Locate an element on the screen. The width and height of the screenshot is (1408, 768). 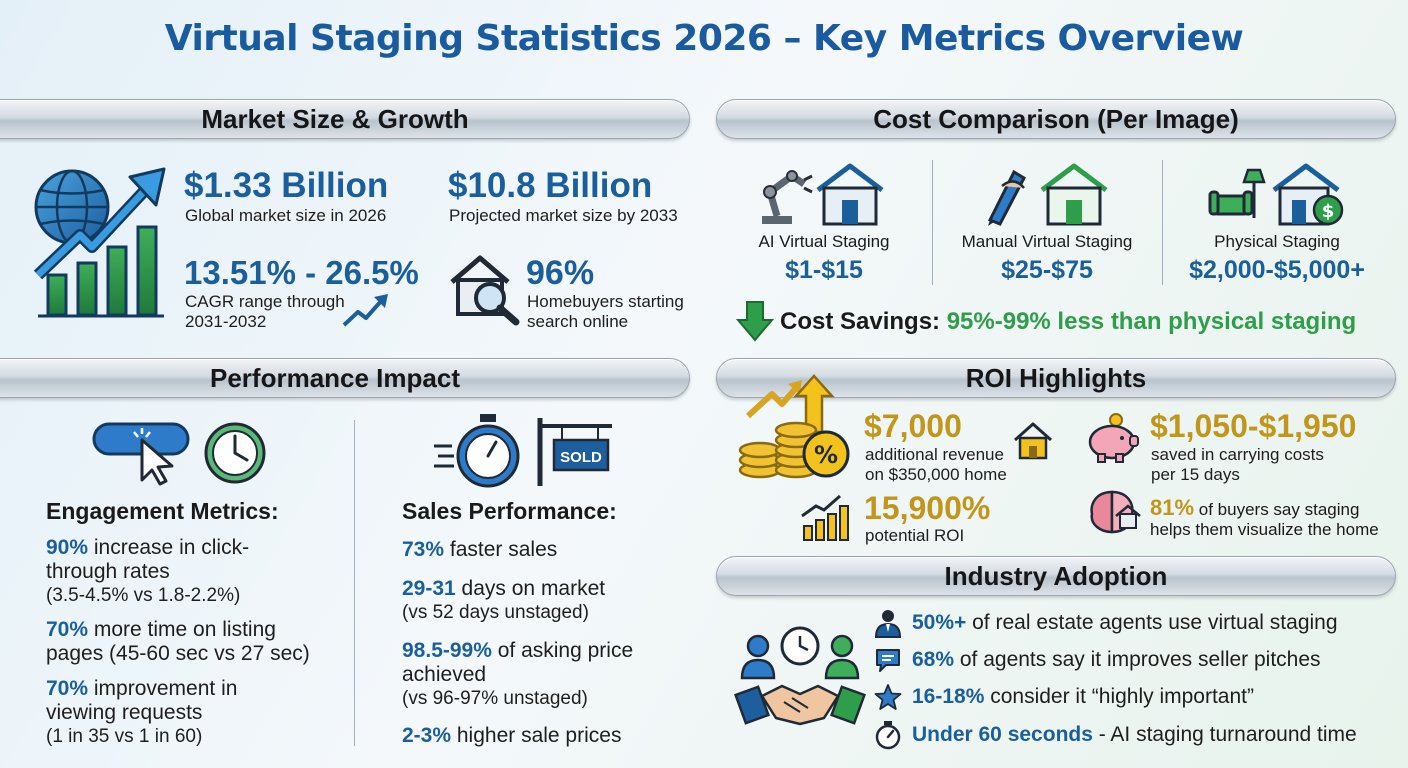
market-size-2033-value: $10.8 Billion is located at coordinates (550, 185).